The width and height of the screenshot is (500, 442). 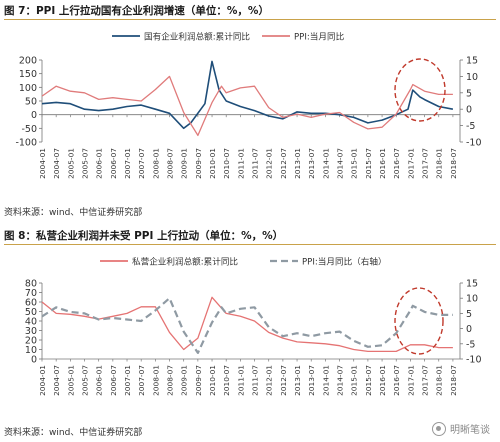 What do you see at coordinates (240, 163) in the screenshot?
I see `x-tick-label: 2011-01` at bounding box center [240, 163].